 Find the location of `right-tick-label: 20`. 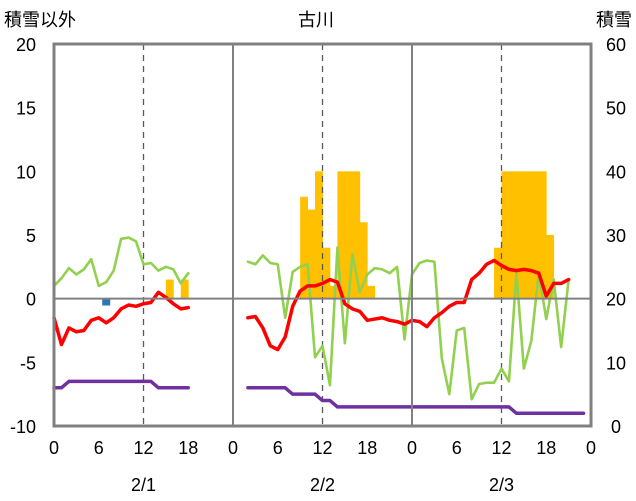

right-tick-label: 20 is located at coordinates (616, 300).